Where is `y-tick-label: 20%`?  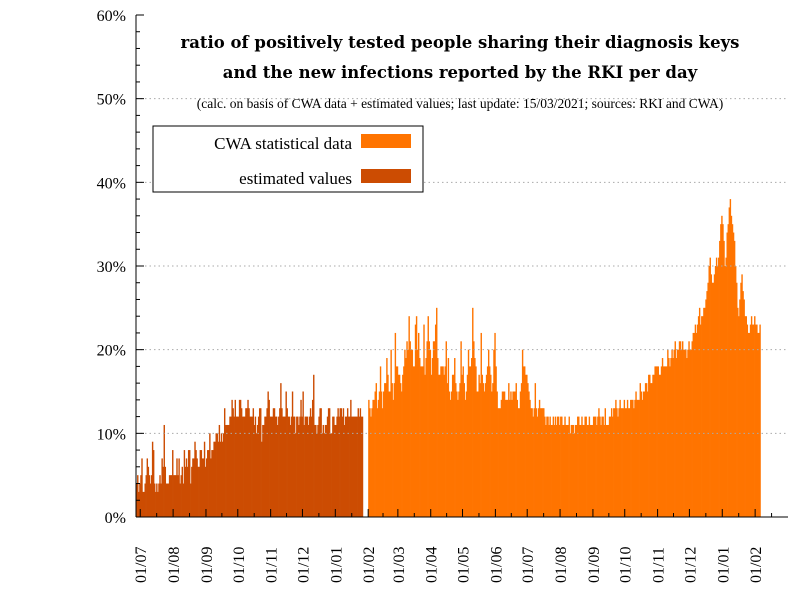
y-tick-label: 20% is located at coordinates (111, 351).